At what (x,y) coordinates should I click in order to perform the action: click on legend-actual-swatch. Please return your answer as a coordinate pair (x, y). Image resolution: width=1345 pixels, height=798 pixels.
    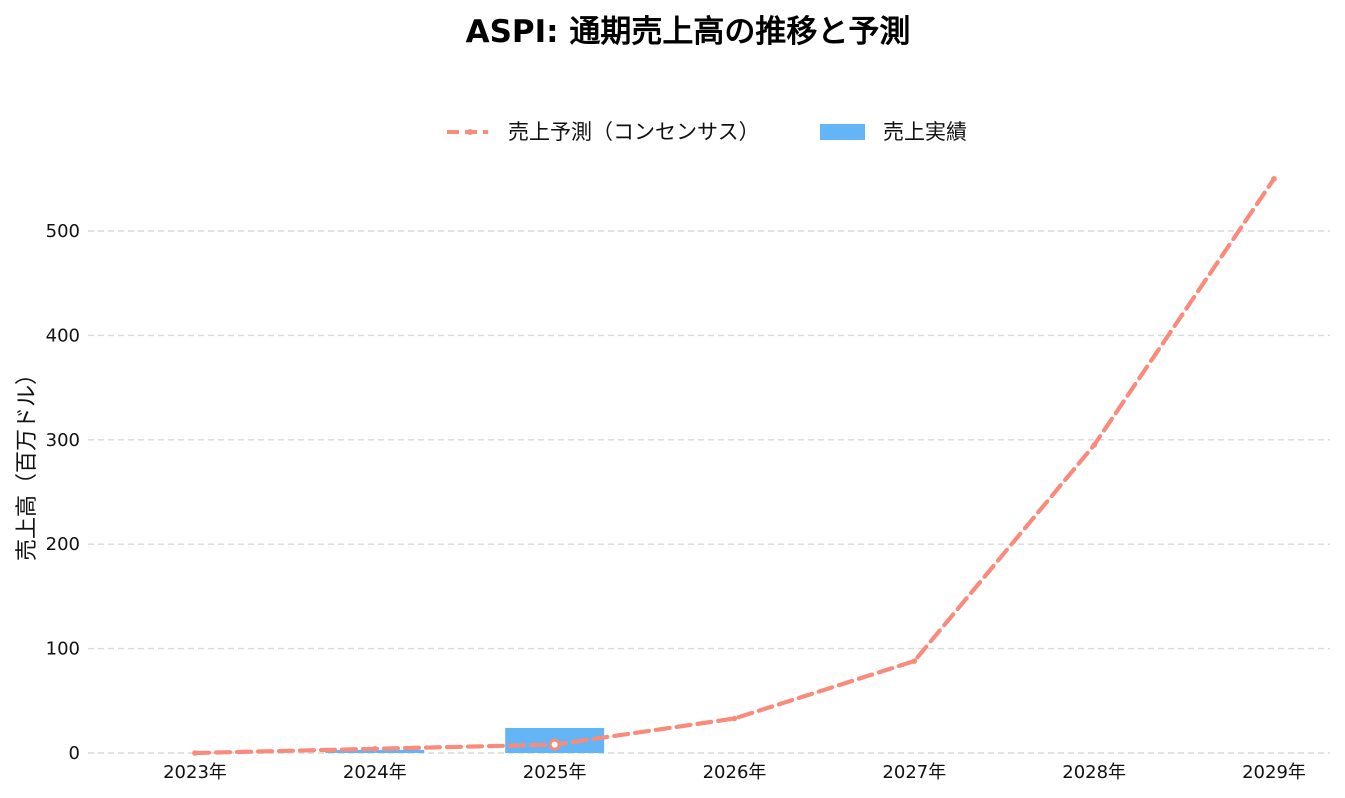
    Looking at the image, I should click on (842, 132).